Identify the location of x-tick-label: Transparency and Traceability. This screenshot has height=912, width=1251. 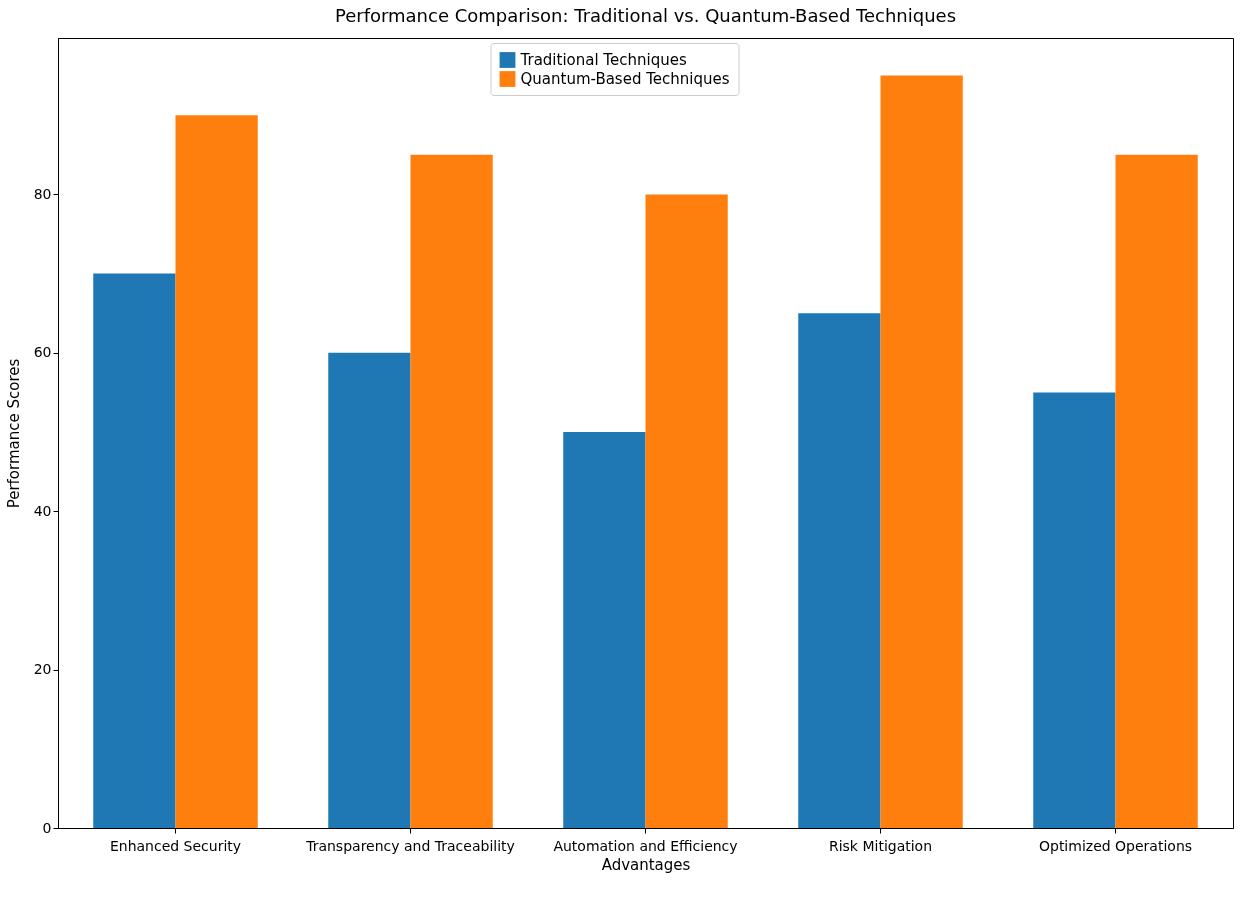
(410, 845).